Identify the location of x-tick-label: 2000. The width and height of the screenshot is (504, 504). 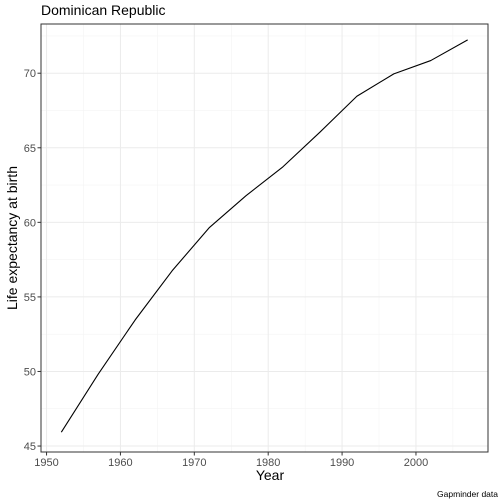
(416, 463).